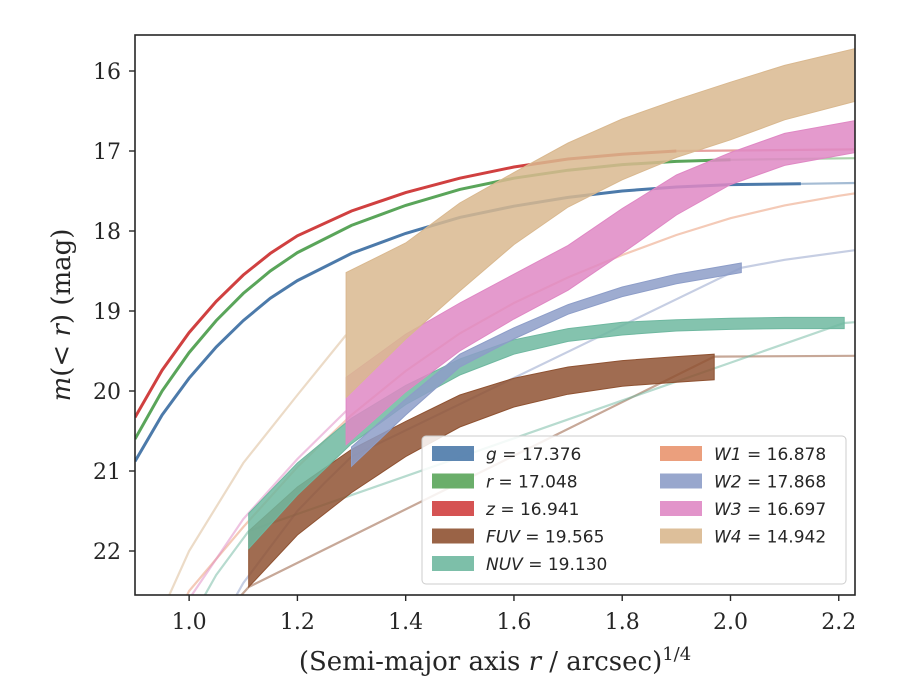 The image size is (900, 700). I want to click on y-tick-label: 18, so click(107, 232).